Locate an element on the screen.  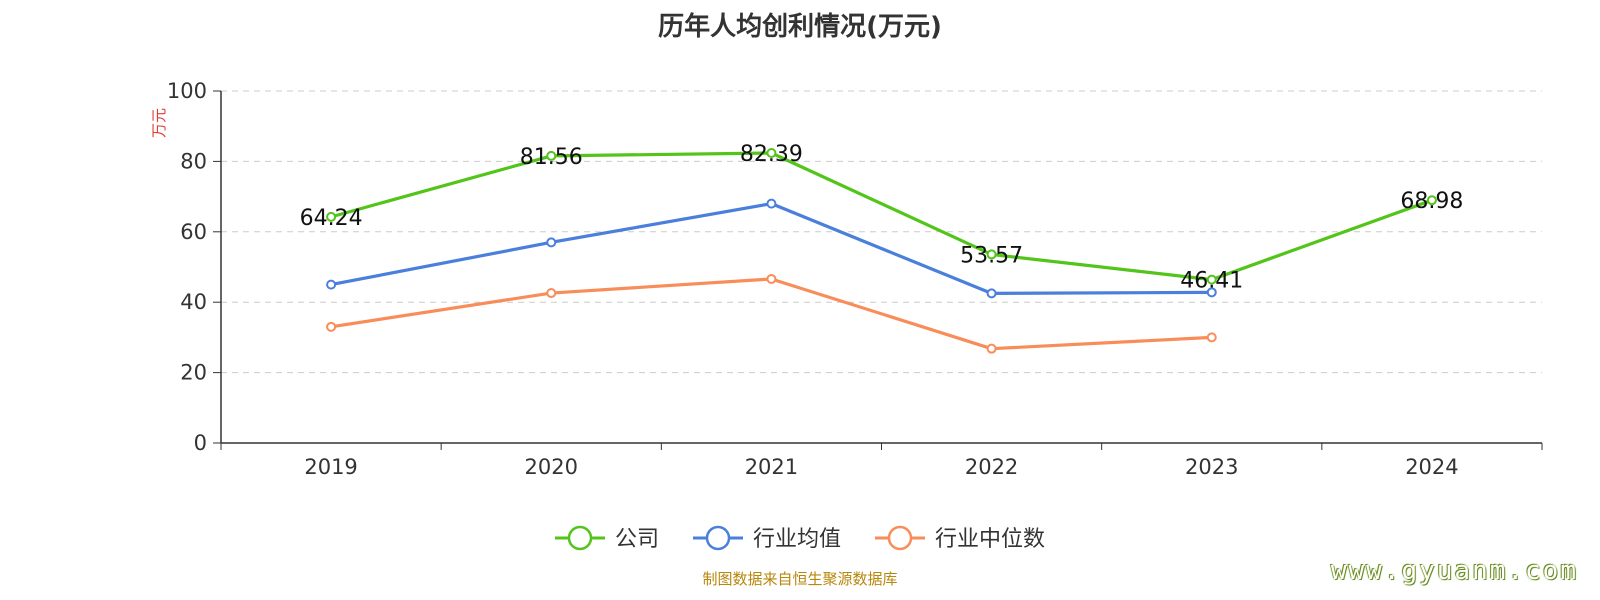
legend-item: 公司 is located at coordinates (607, 538).